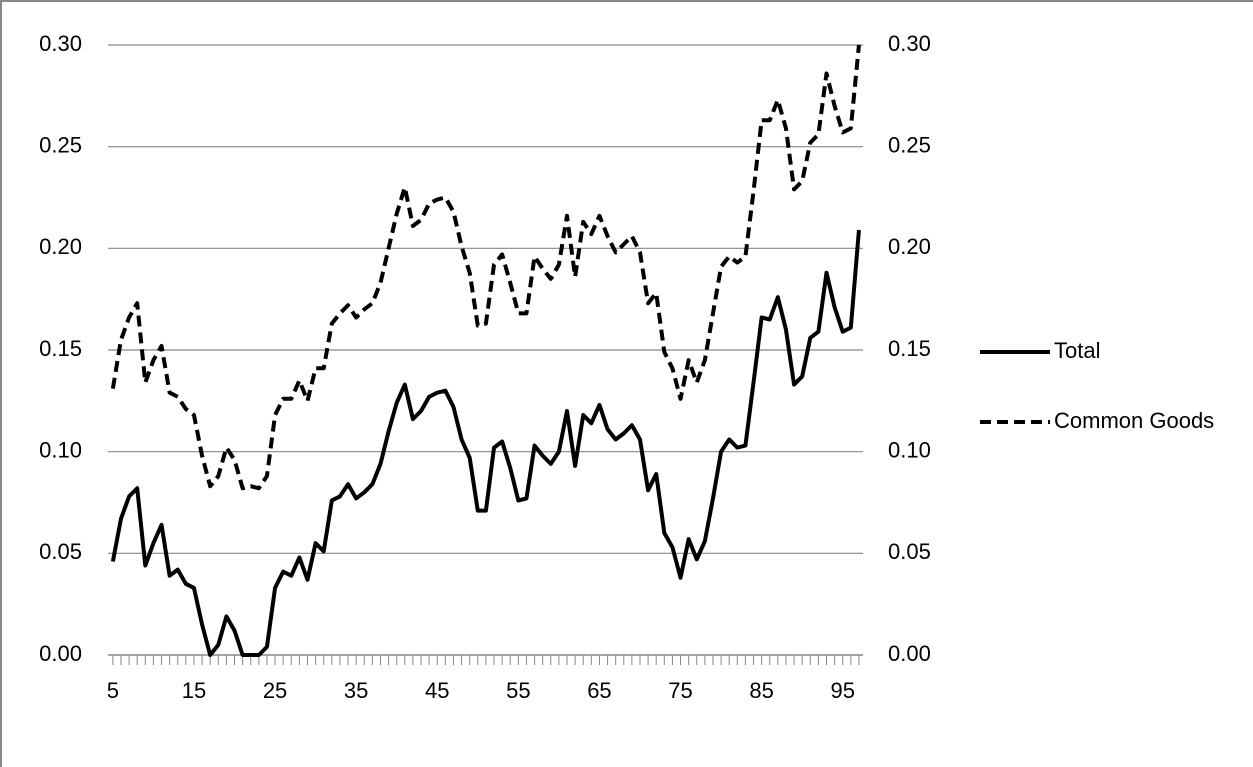 This screenshot has width=1253, height=767. What do you see at coordinates (1077, 350) in the screenshot?
I see `legend-label: Total` at bounding box center [1077, 350].